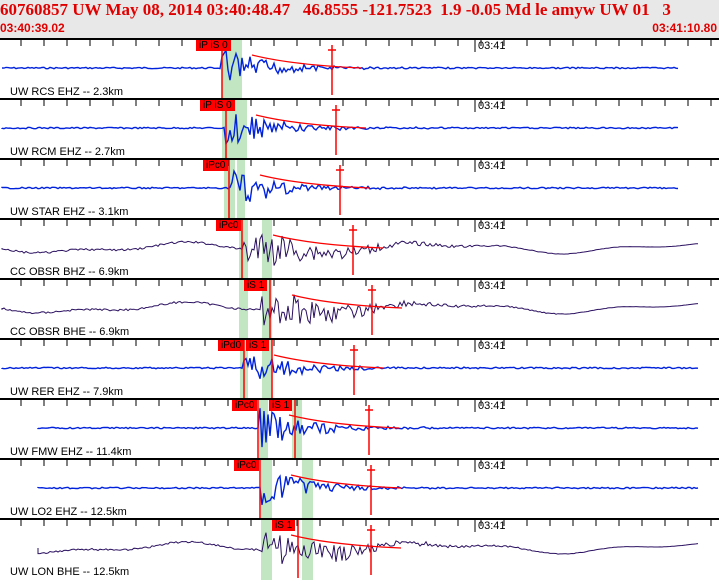 The height and width of the screenshot is (580, 719). What do you see at coordinates (69, 272) in the screenshot?
I see `station-label: CC OBSR BHZ -- 6.9km` at bounding box center [69, 272].